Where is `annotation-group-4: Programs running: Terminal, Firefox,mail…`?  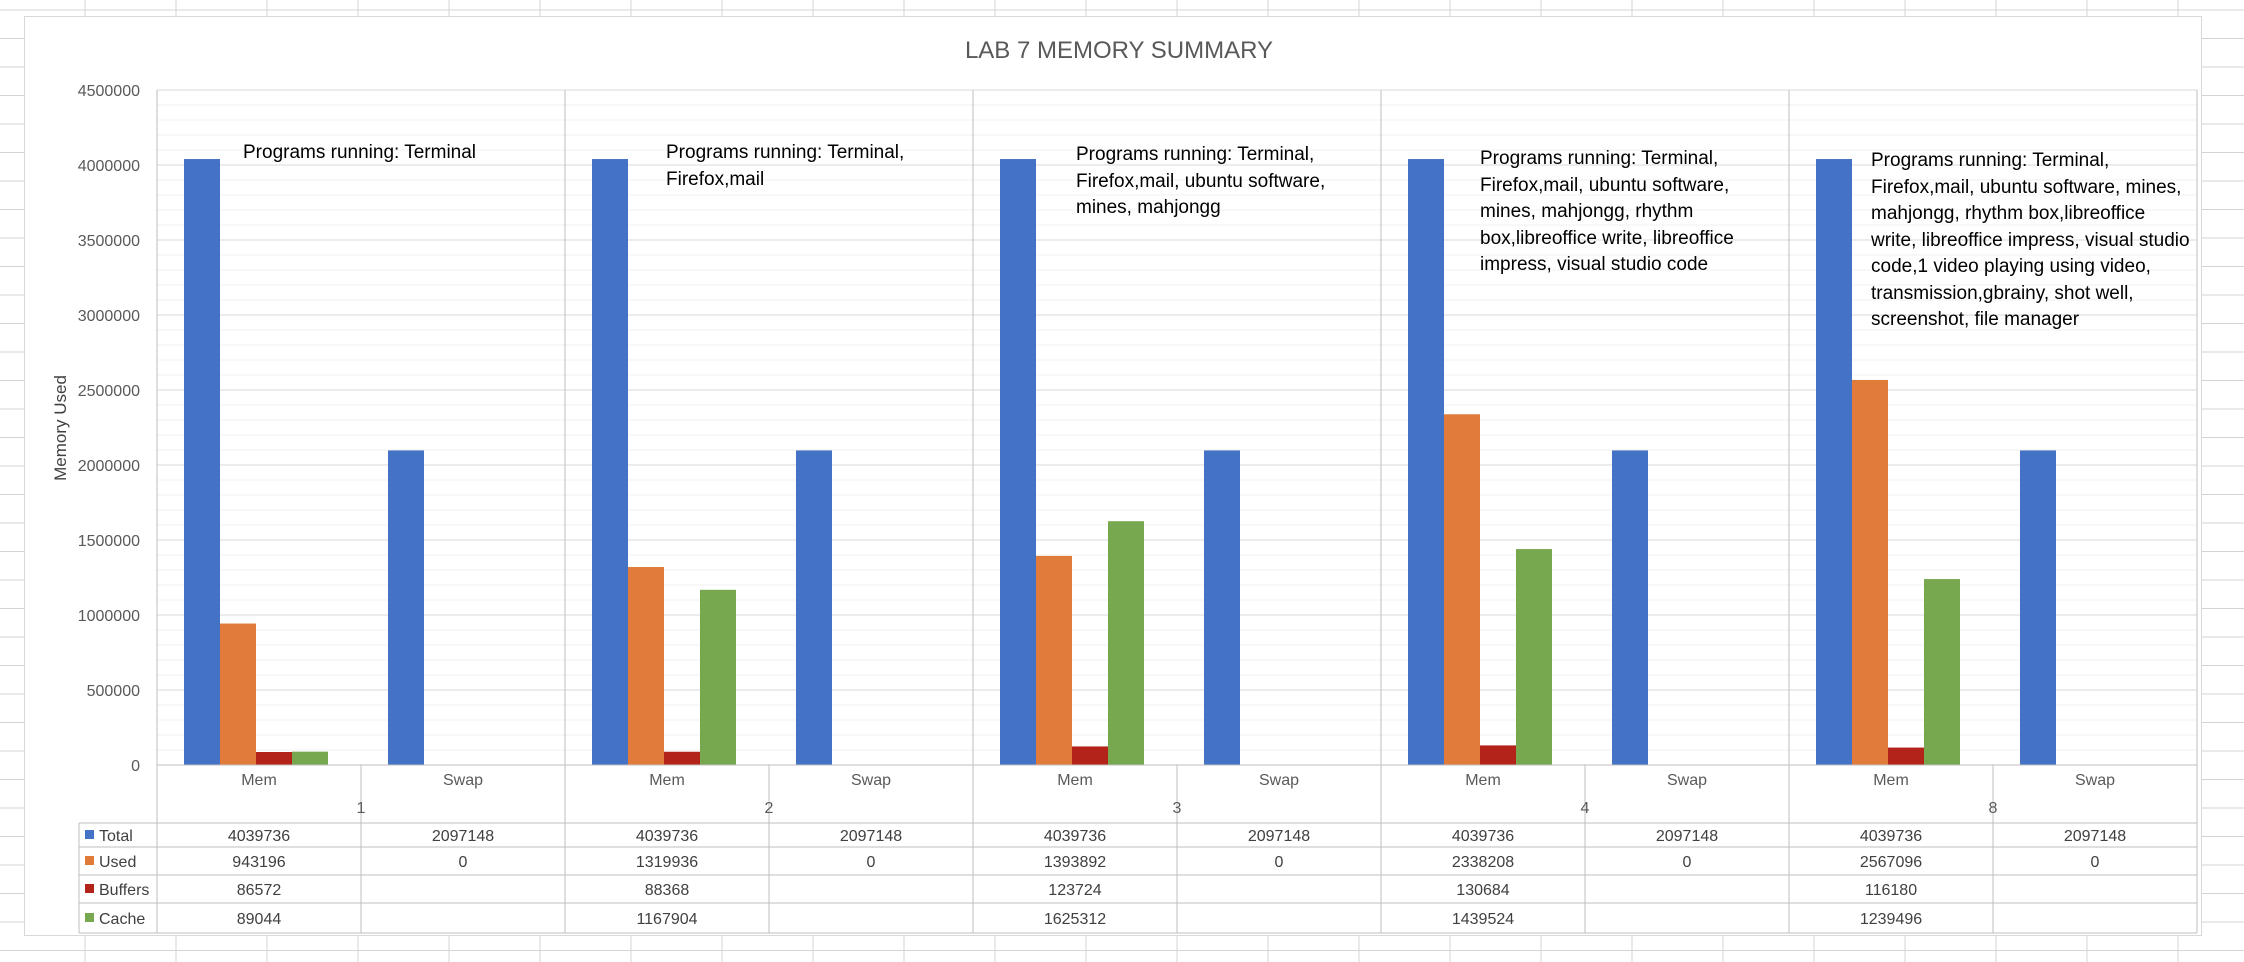 annotation-group-4: Programs running: Terminal, Firefox,mail… is located at coordinates (1607, 211).